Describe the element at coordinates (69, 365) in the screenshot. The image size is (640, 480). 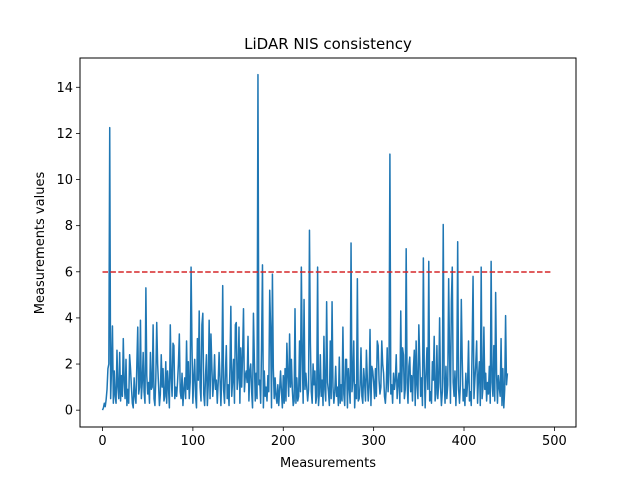
I see `y-tick-label: 2` at that location.